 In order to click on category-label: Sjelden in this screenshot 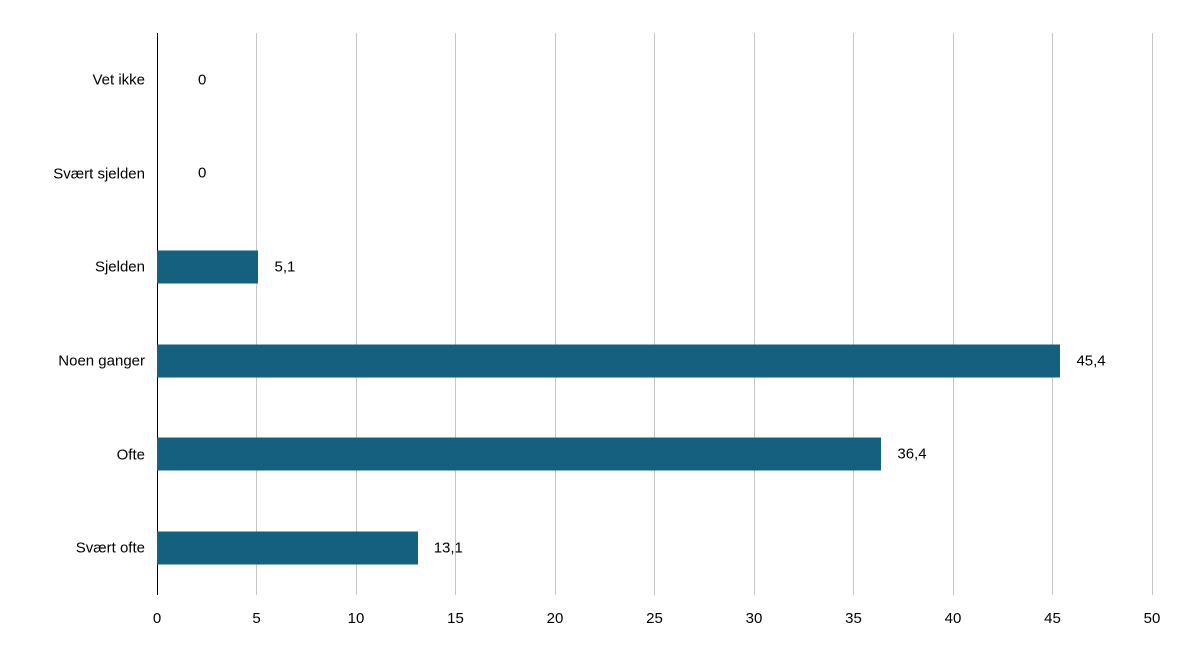, I will do `click(119, 267)`.